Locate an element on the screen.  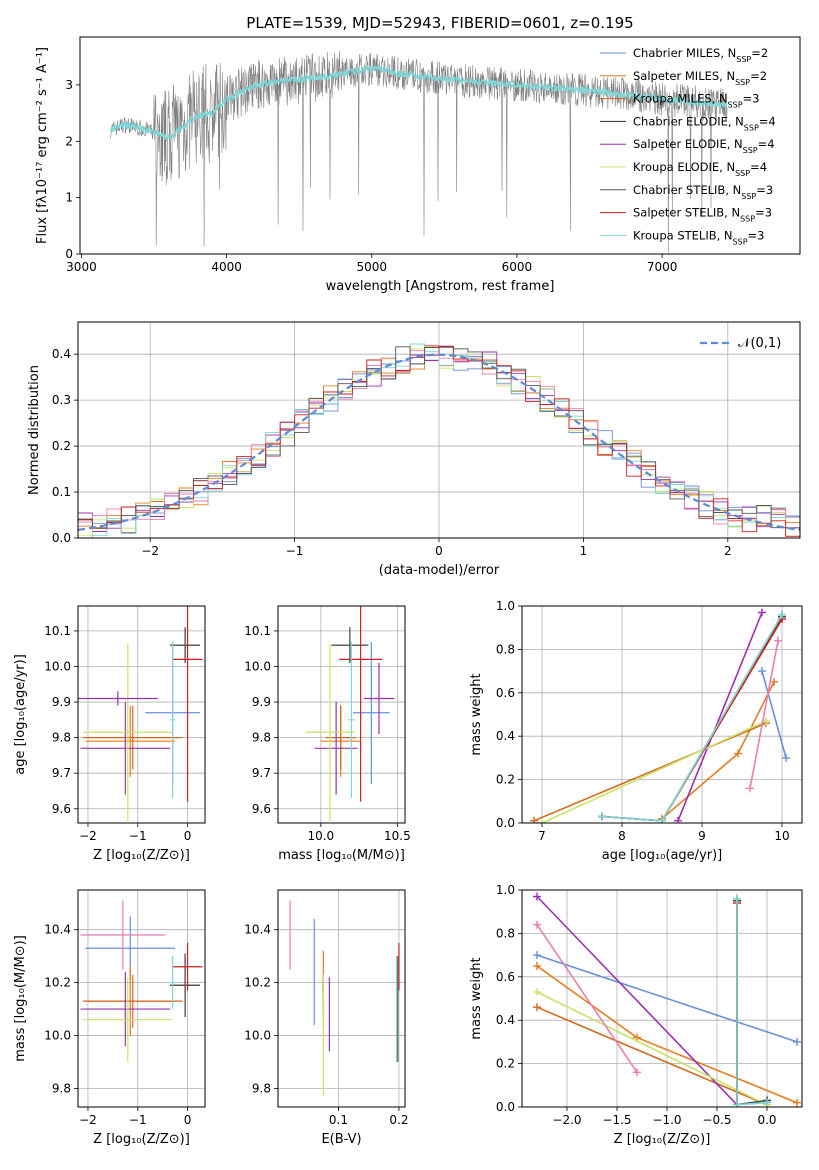
normal-curve is located at coordinates (439, 442).